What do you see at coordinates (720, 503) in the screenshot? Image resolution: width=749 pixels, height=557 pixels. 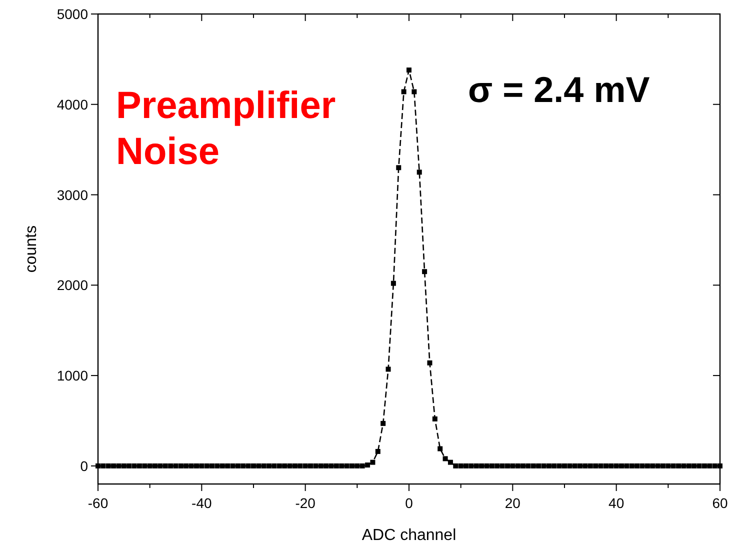 I see `x-tick-label: 60` at bounding box center [720, 503].